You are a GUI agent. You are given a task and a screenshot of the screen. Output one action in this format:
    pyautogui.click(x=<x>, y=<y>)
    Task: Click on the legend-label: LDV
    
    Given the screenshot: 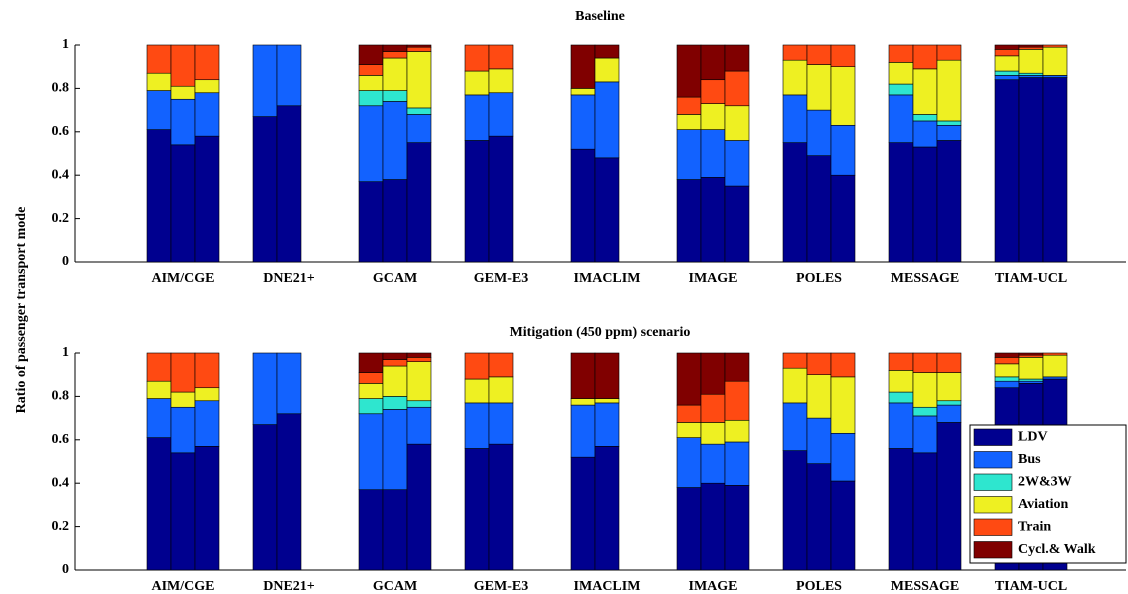 What is the action you would take?
    pyautogui.click(x=1033, y=436)
    